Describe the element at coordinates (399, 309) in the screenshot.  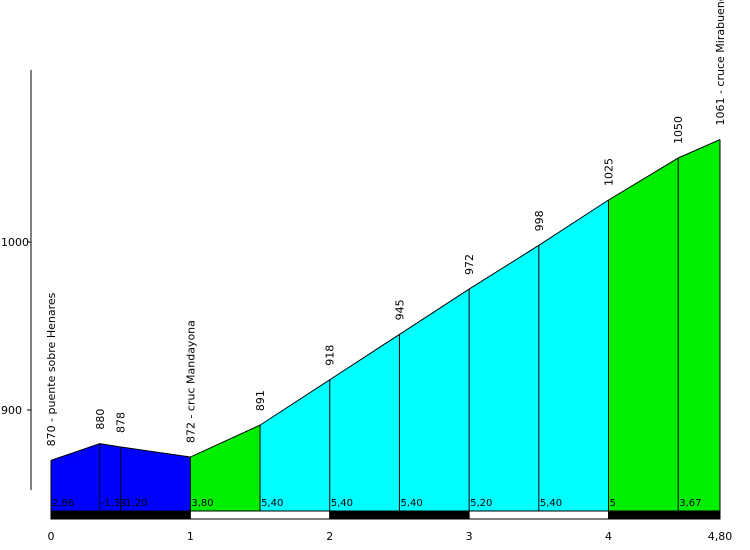
I see `elevation-label: 945` at that location.